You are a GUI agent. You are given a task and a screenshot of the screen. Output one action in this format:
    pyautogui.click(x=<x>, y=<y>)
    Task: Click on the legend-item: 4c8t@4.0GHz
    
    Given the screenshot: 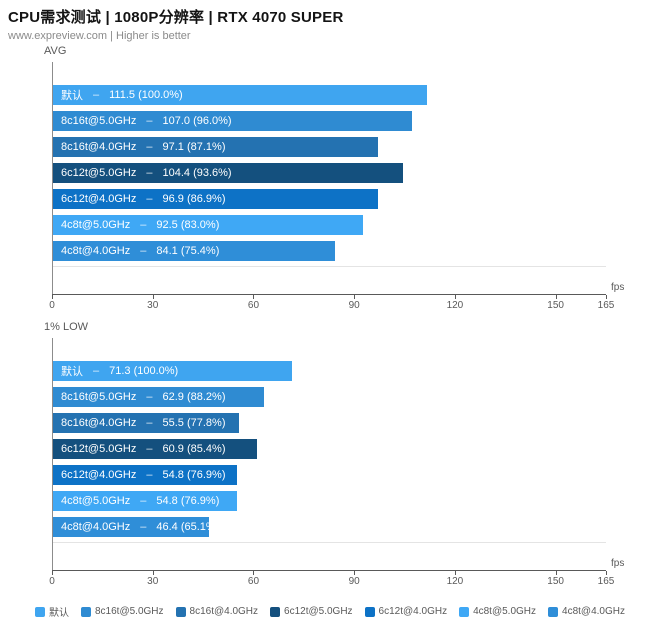 What is the action you would take?
    pyautogui.click(x=586, y=611)
    